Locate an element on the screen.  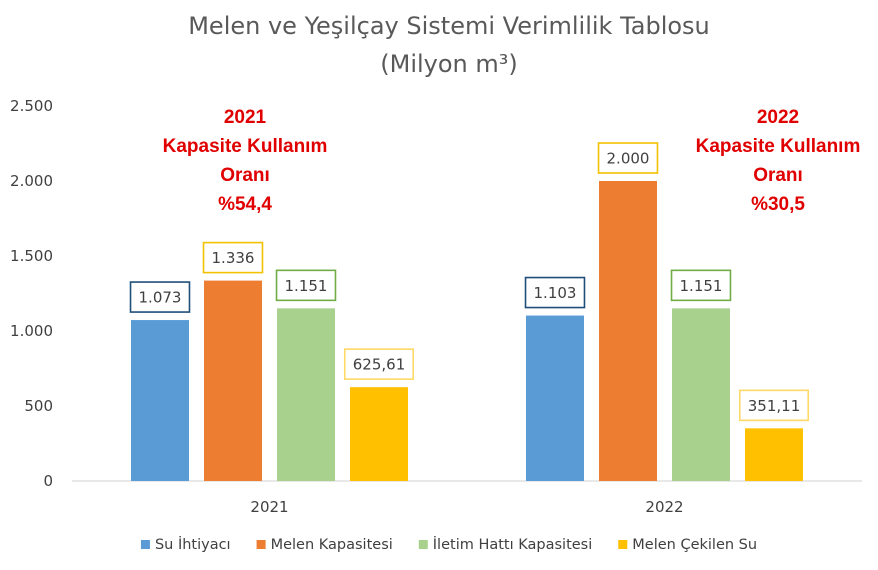
data-label: 1.103 is located at coordinates (555, 293).